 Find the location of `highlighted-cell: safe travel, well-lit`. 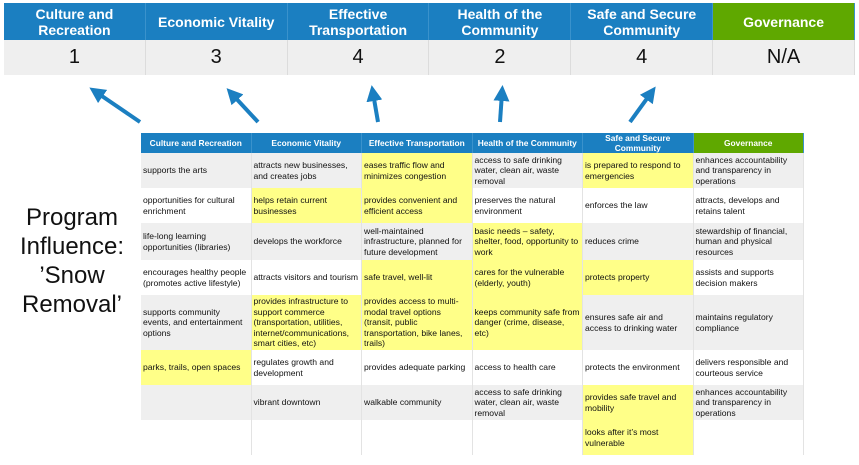

highlighted-cell: safe travel, well-lit is located at coordinates (417, 277).